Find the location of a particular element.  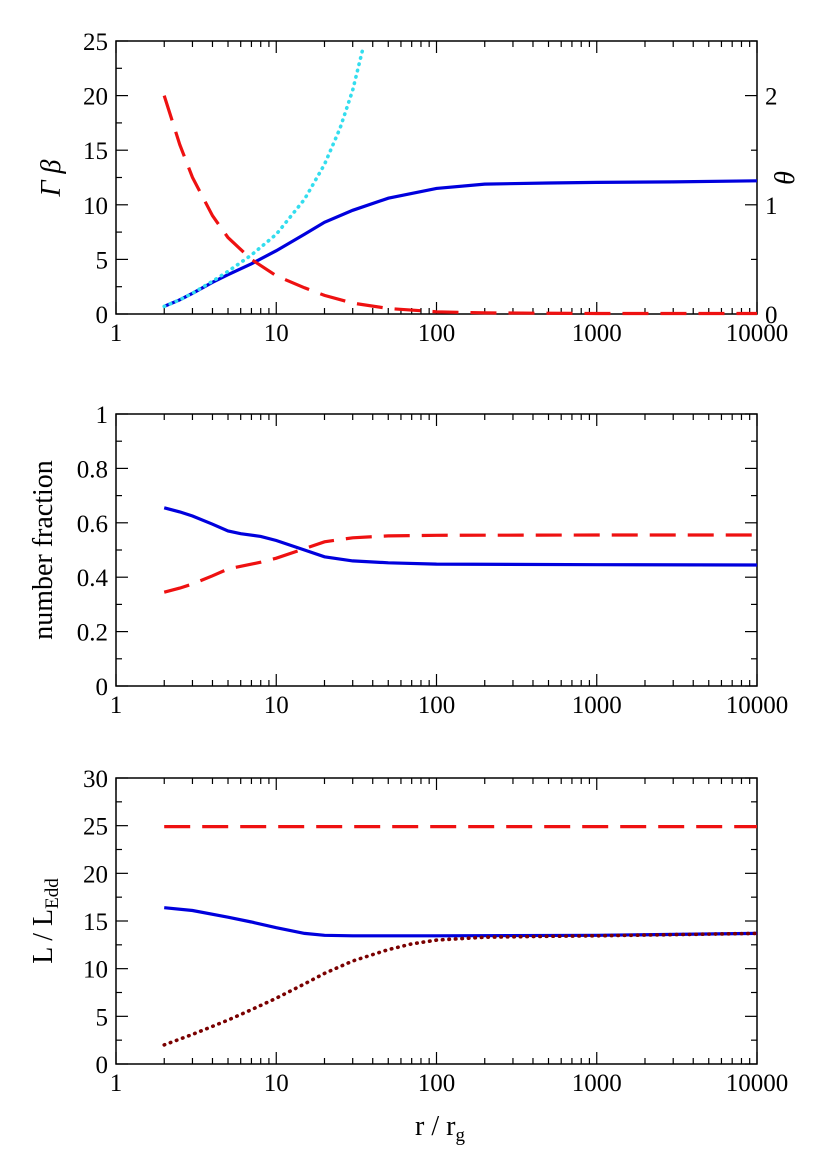

panel-middle-ytick-label: 0.8 is located at coordinates (92, 469).